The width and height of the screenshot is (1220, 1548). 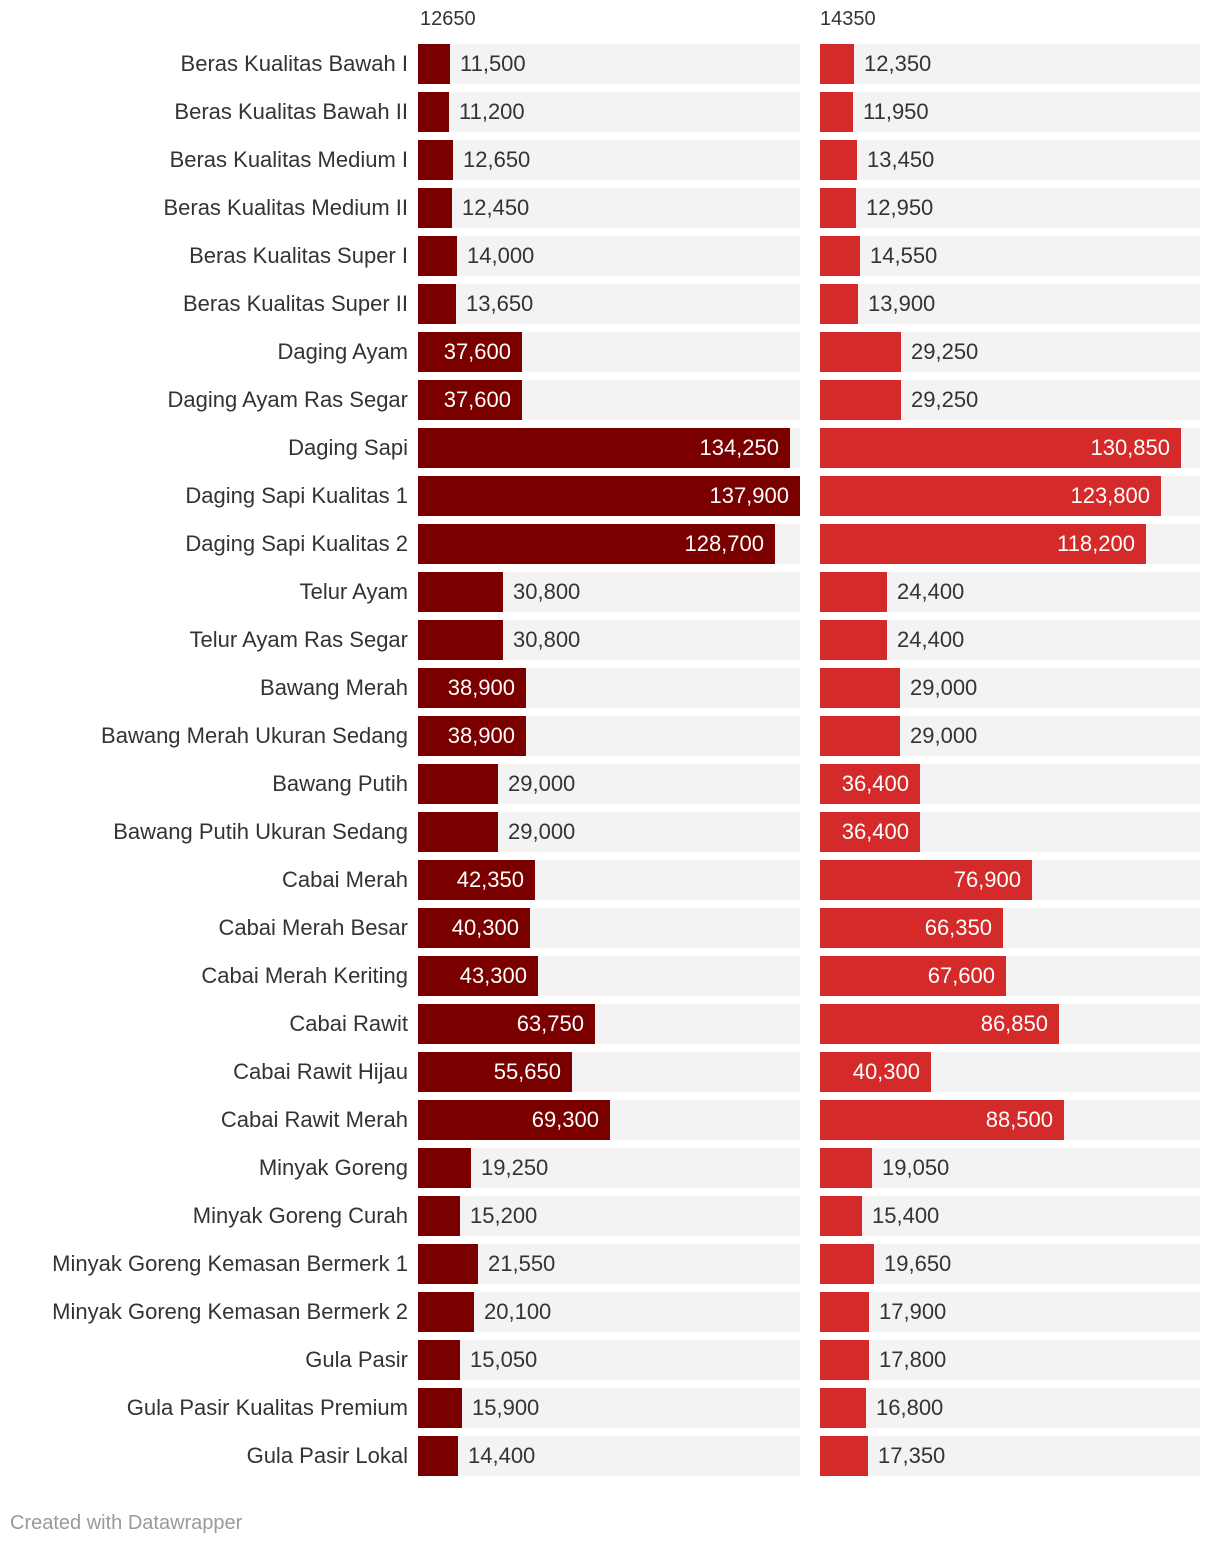 What do you see at coordinates (340, 783) in the screenshot?
I see `row-label: Bawang Putih` at bounding box center [340, 783].